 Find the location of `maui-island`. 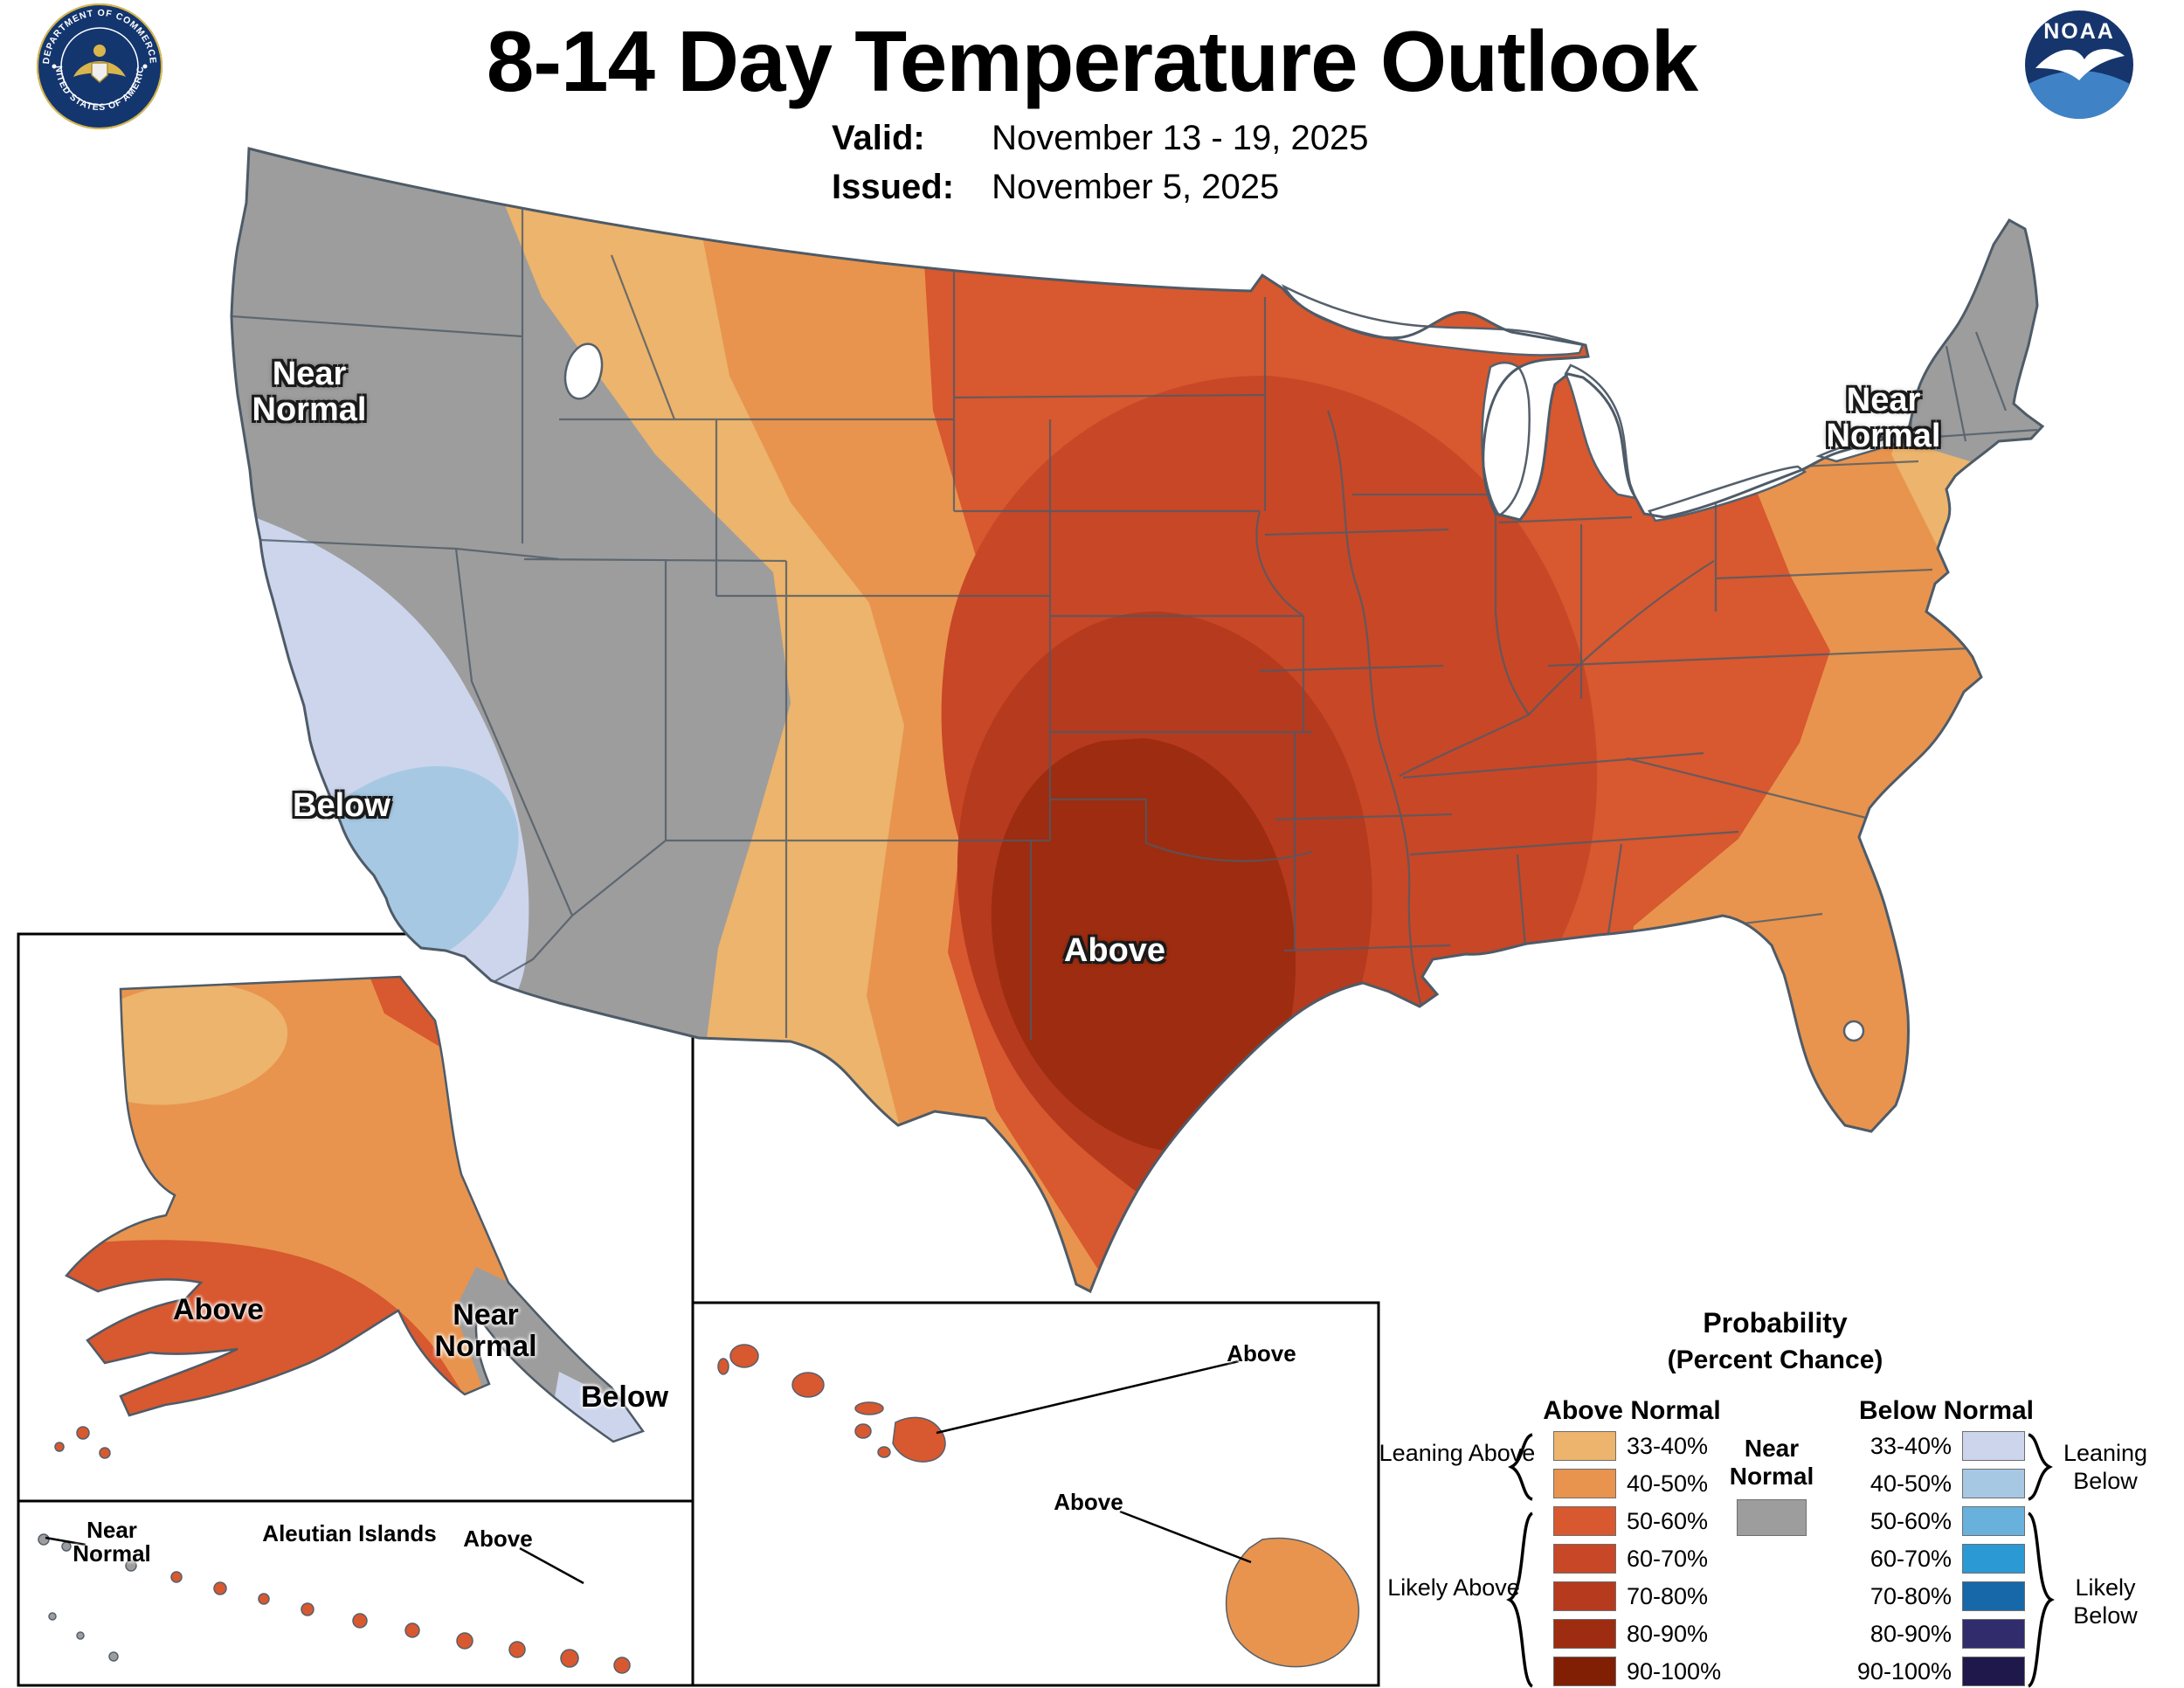

maui-island is located at coordinates (919, 1439).